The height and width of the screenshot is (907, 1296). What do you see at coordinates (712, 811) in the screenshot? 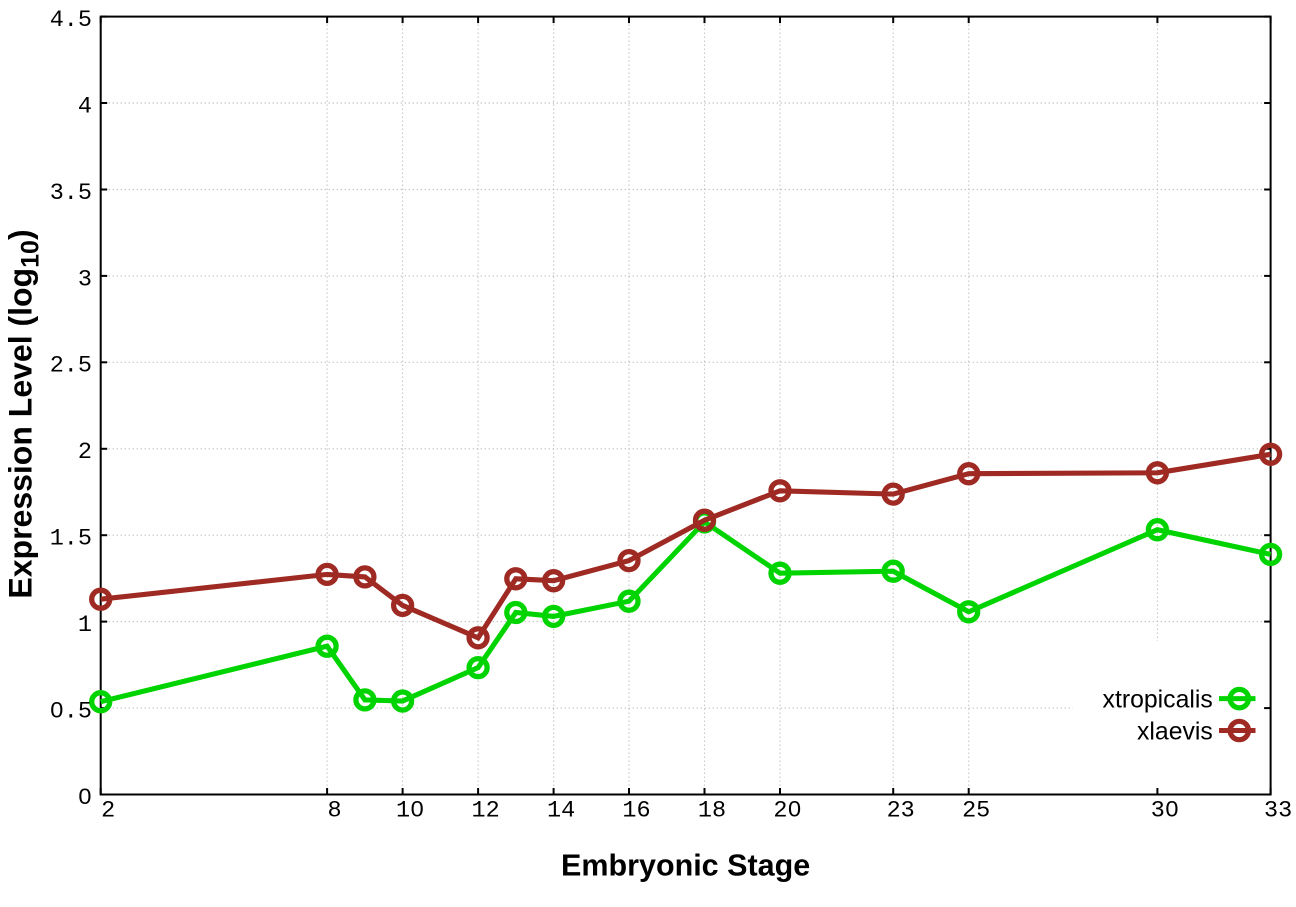
I see `svg-text: 18` at bounding box center [712, 811].